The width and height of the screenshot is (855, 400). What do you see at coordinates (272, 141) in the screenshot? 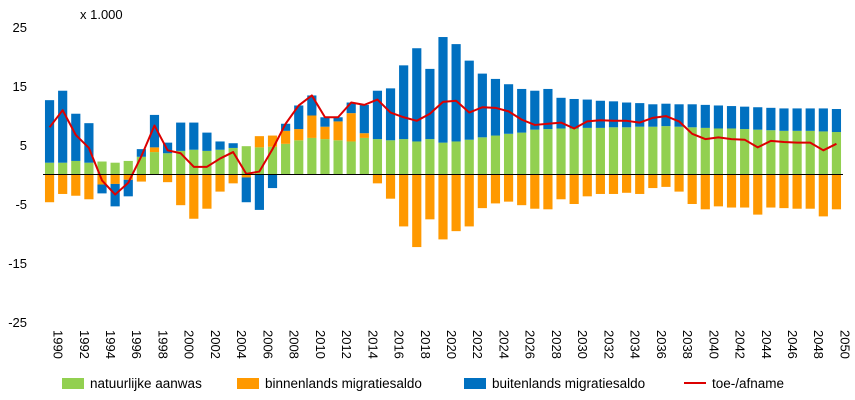
I see `bar-domestic-2007` at bounding box center [272, 141].